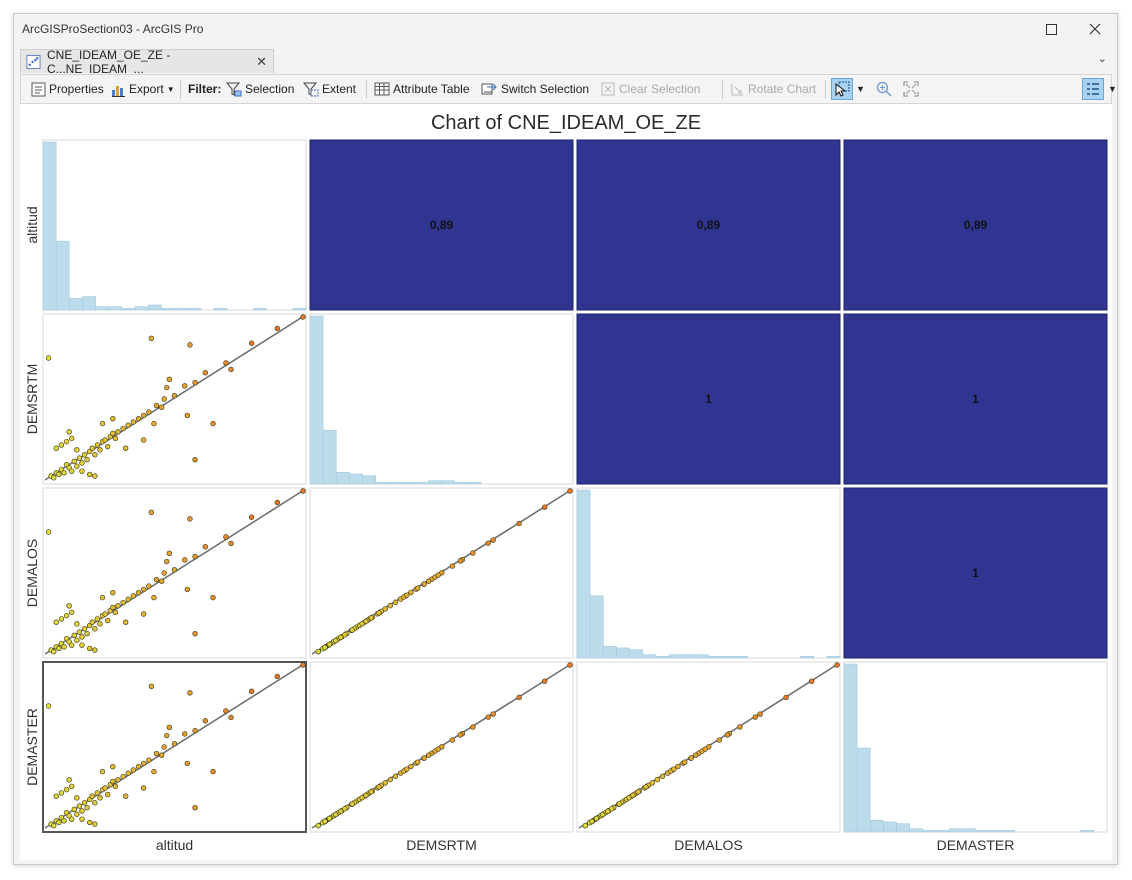 The height and width of the screenshot is (880, 1132). I want to click on correlation-cell, so click(975, 573).